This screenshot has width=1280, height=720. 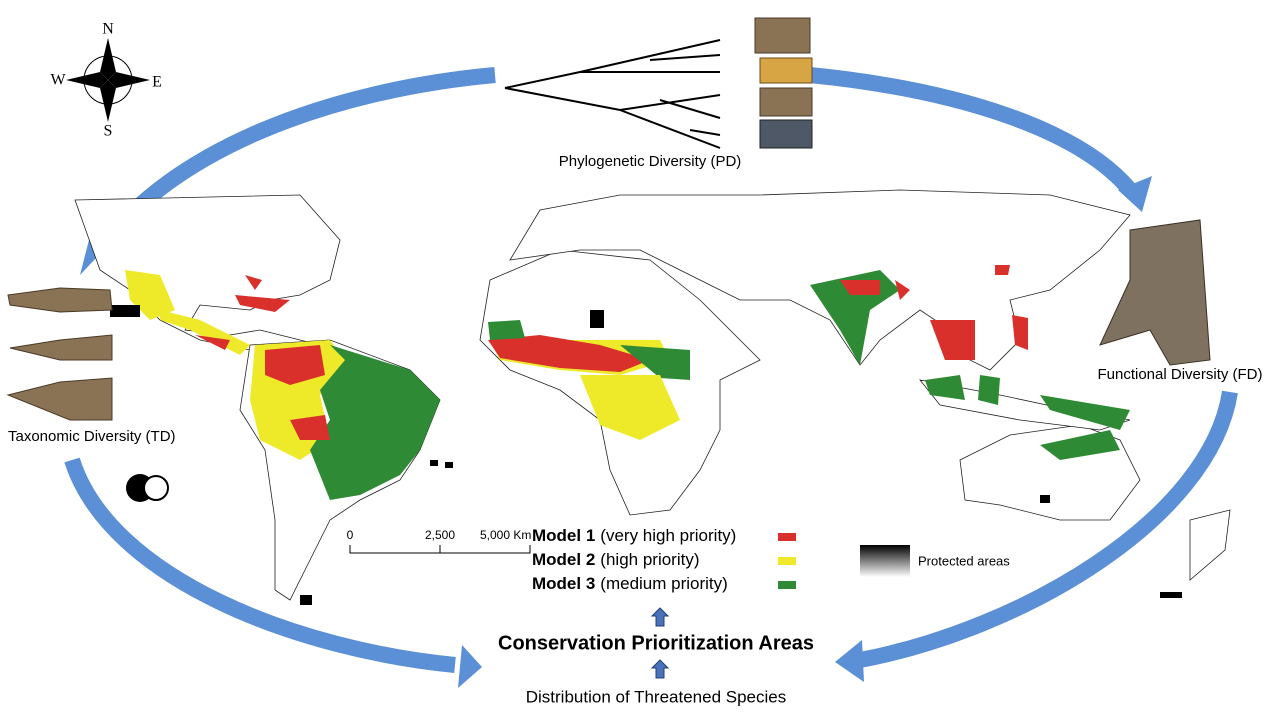 What do you see at coordinates (108, 131) in the screenshot?
I see `compass-s: S` at bounding box center [108, 131].